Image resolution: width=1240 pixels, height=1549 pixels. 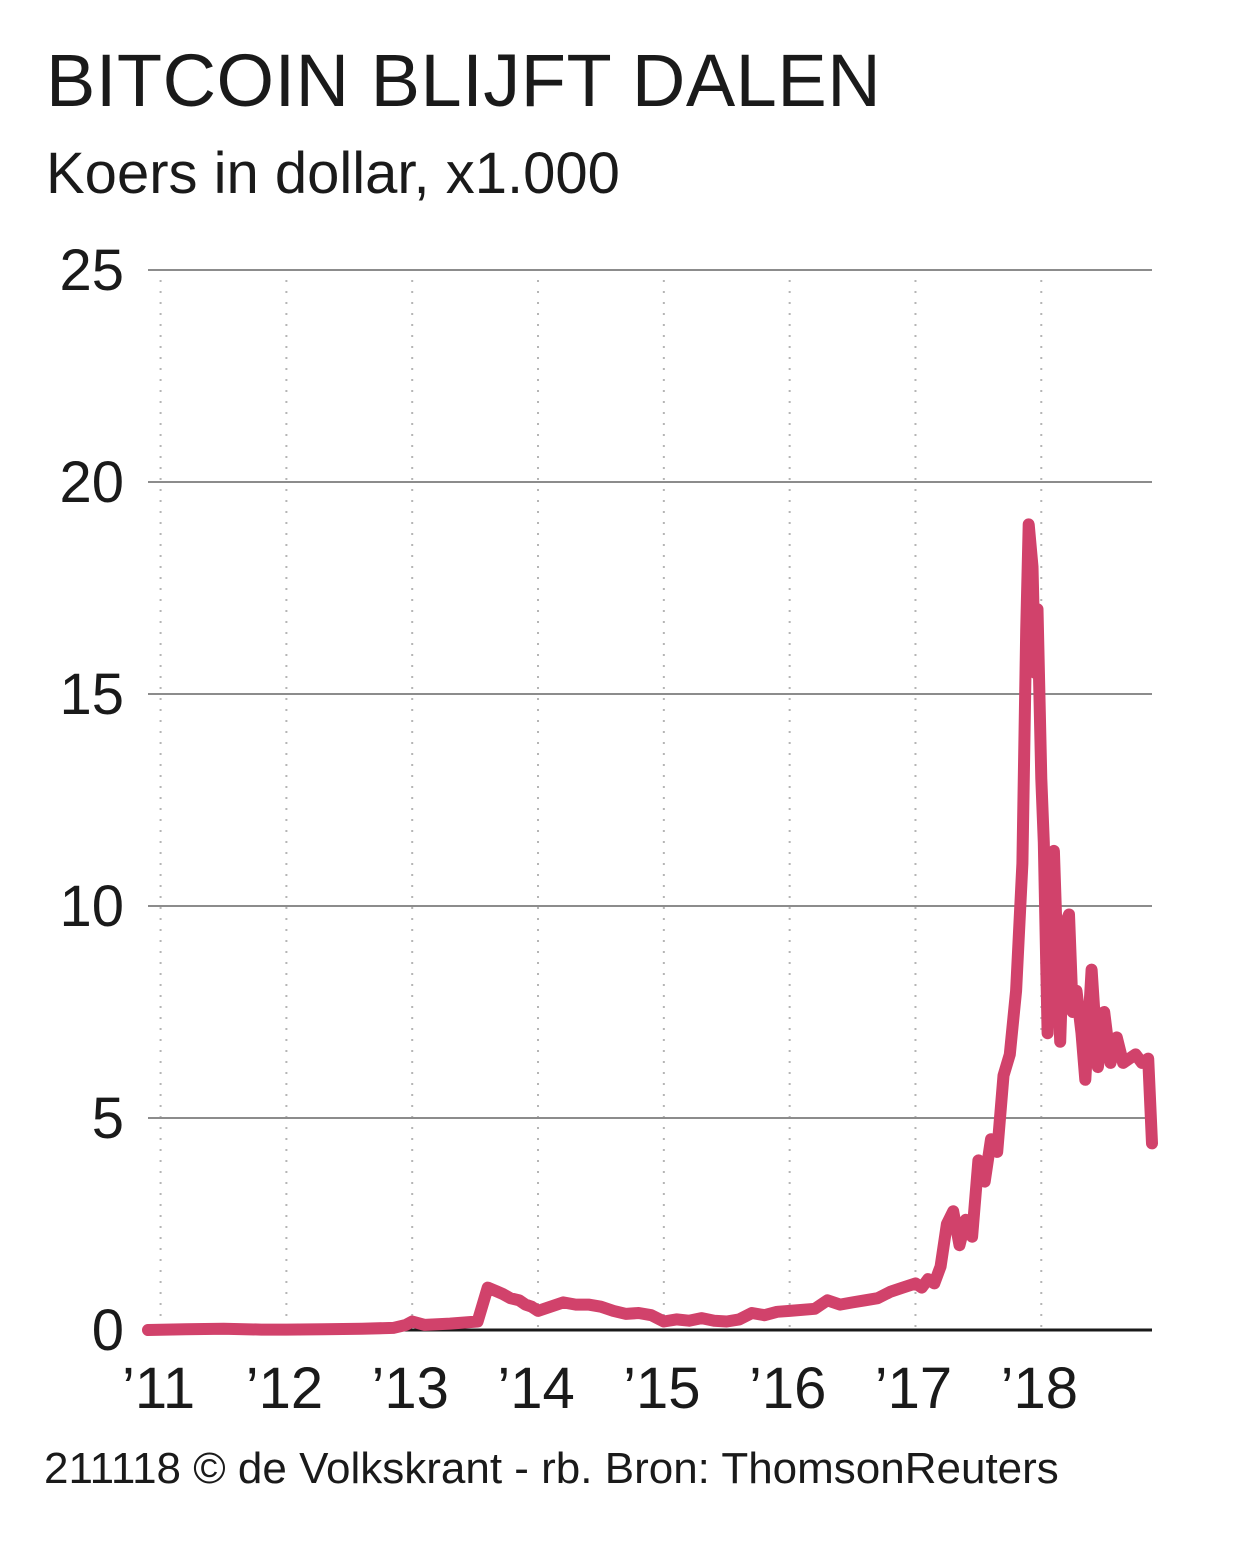 What do you see at coordinates (600, 1388) in the screenshot?
I see `x-axis-tick-labels: ’11 ’12 ’13 ’14 ’15 ’16 ’17 ’18` at bounding box center [600, 1388].